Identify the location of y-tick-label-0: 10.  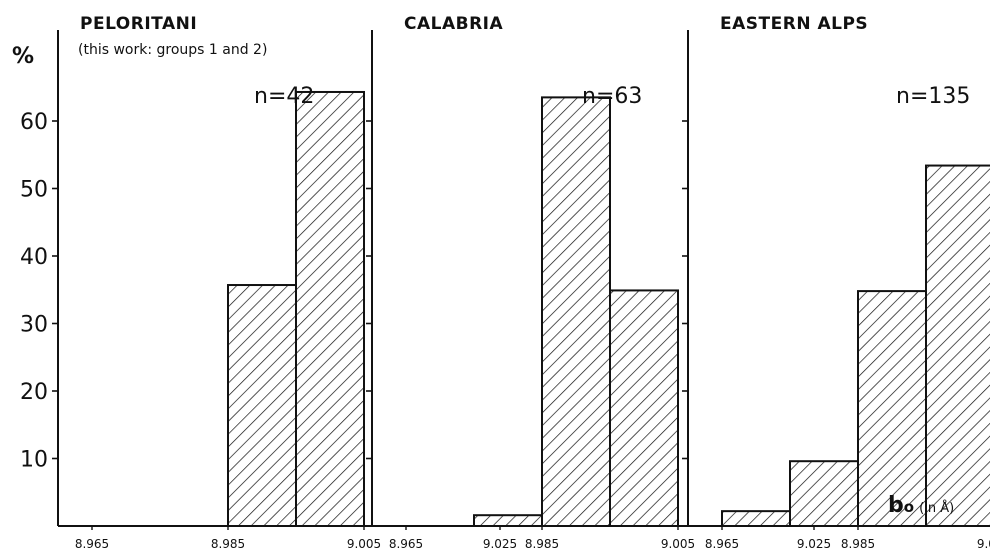
(34, 460).